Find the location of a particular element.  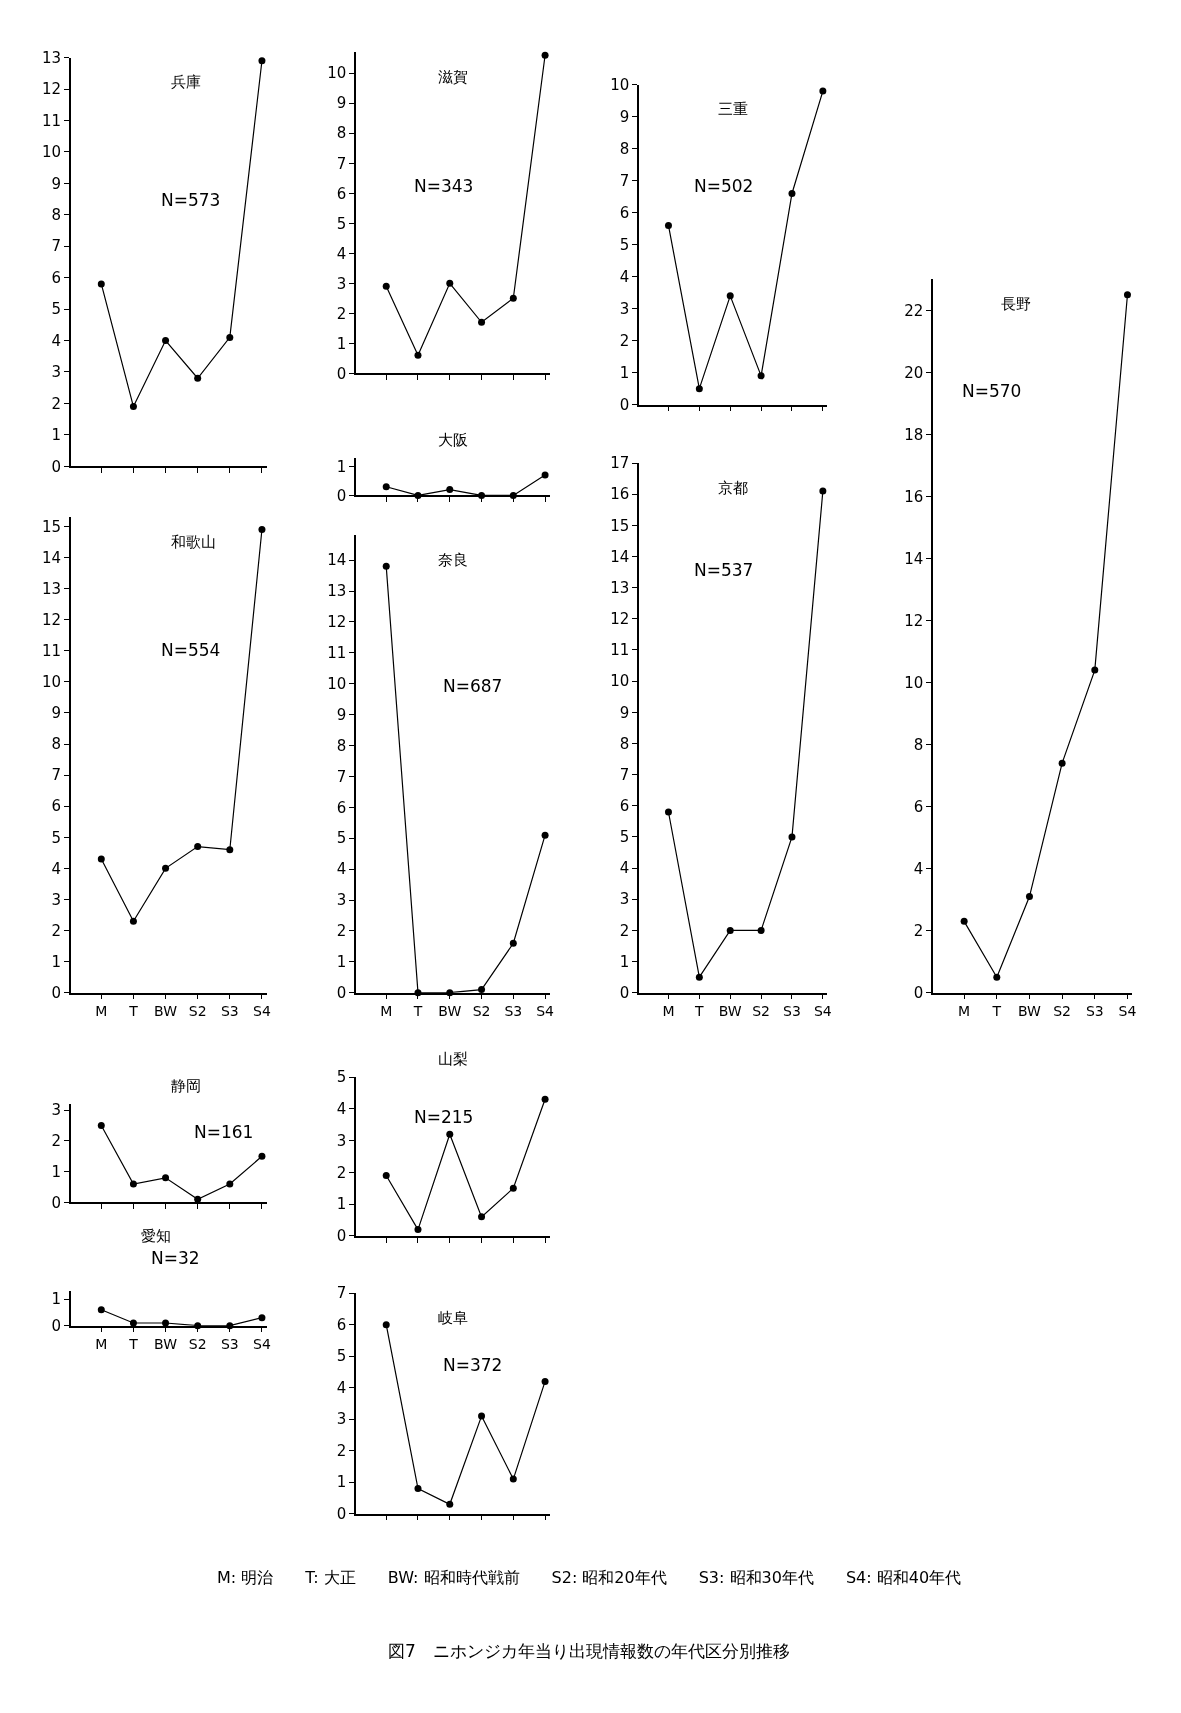

y-tick-label: 18 is located at coordinates (914, 434).